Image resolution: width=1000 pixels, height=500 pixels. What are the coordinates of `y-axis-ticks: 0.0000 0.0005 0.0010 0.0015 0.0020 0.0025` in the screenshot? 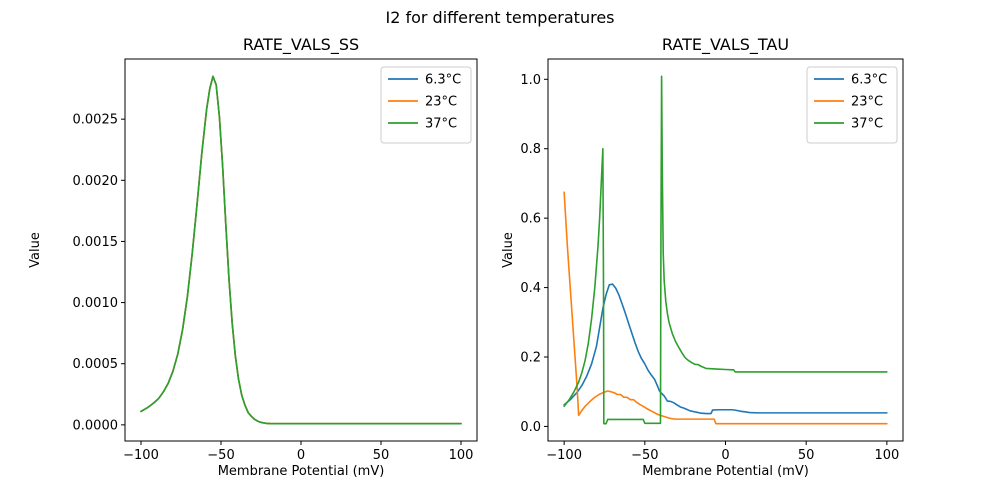 It's located at (99, 273).